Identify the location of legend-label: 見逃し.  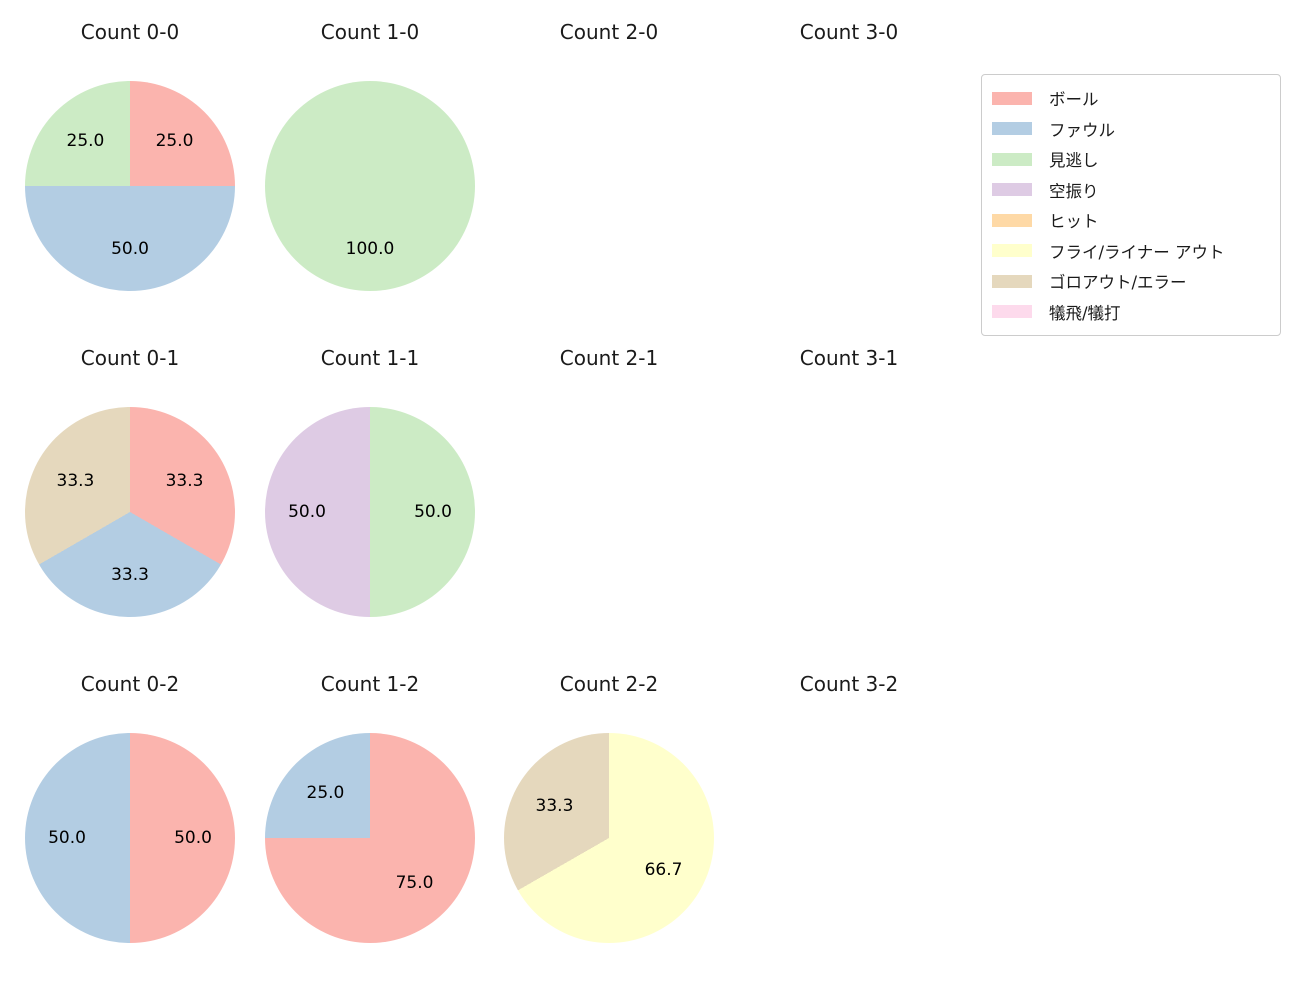
(1074, 161).